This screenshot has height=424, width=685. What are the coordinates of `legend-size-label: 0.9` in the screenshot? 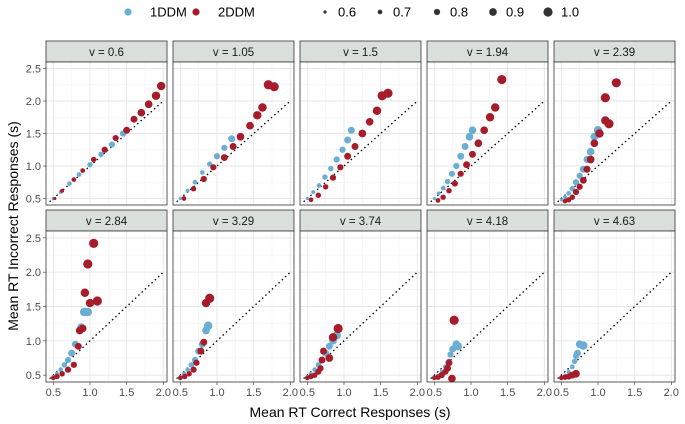 It's located at (515, 12).